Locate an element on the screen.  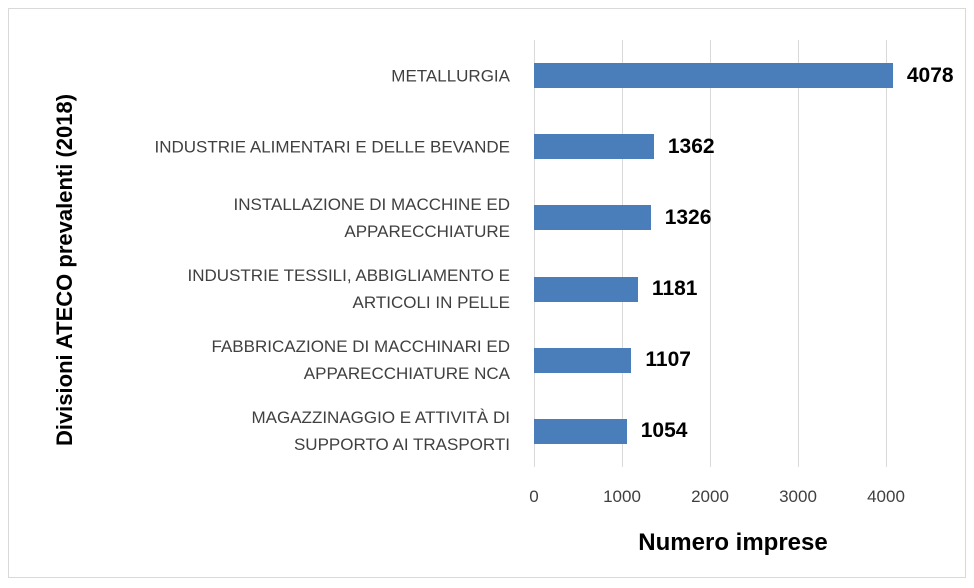
y-tick-label: METALLURGIA is located at coordinates (450, 76).